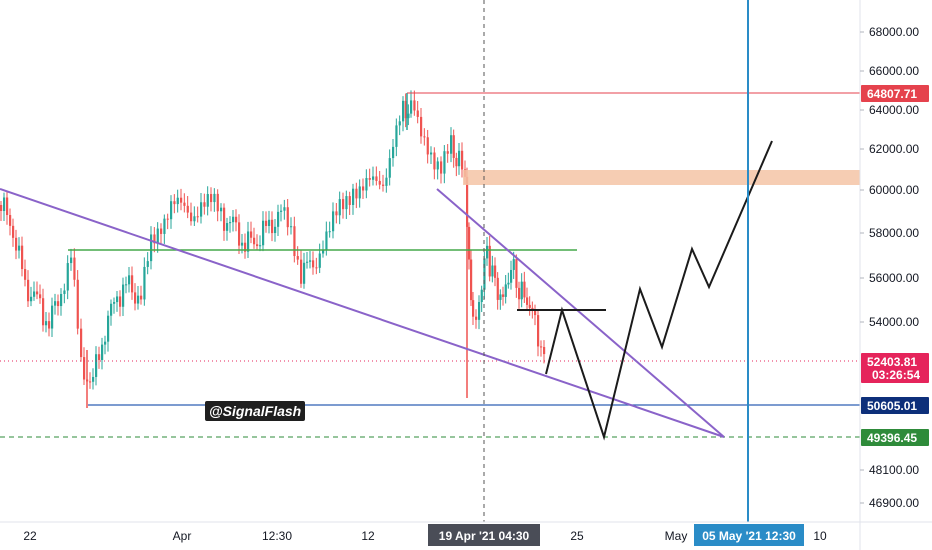  Describe the element at coordinates (661, 177) in the screenshot. I see `resistance-zone` at that location.